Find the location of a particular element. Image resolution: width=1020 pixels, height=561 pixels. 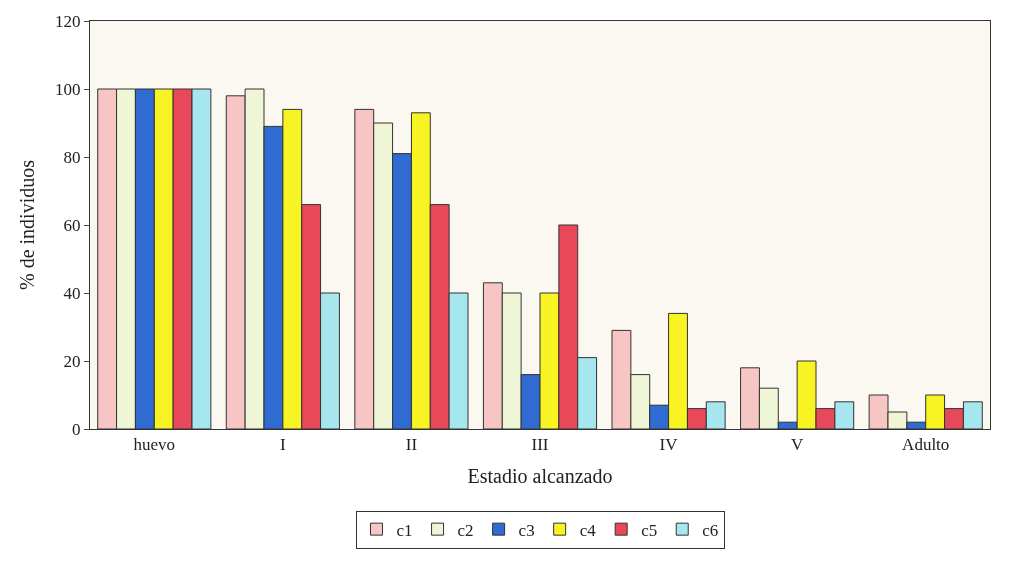

legend-label: c6 is located at coordinates (710, 530).